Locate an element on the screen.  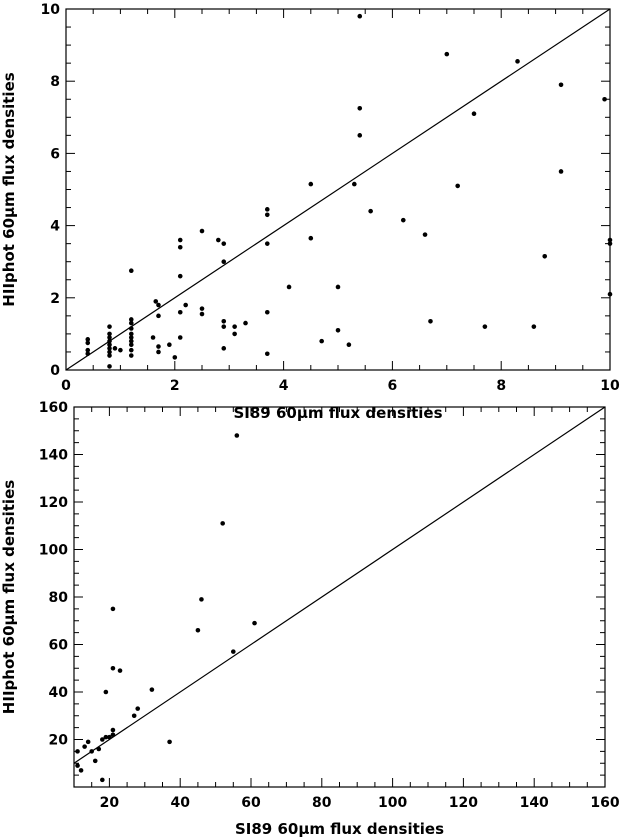
y-tick-label: 160 is located at coordinates (53, 408).